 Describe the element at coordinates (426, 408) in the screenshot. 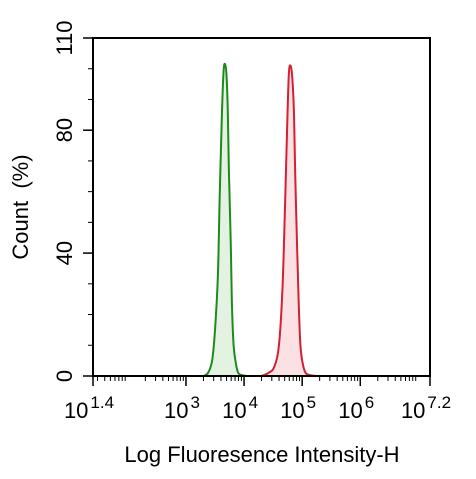

I see `x-tick-label: 10 7.2` at that location.